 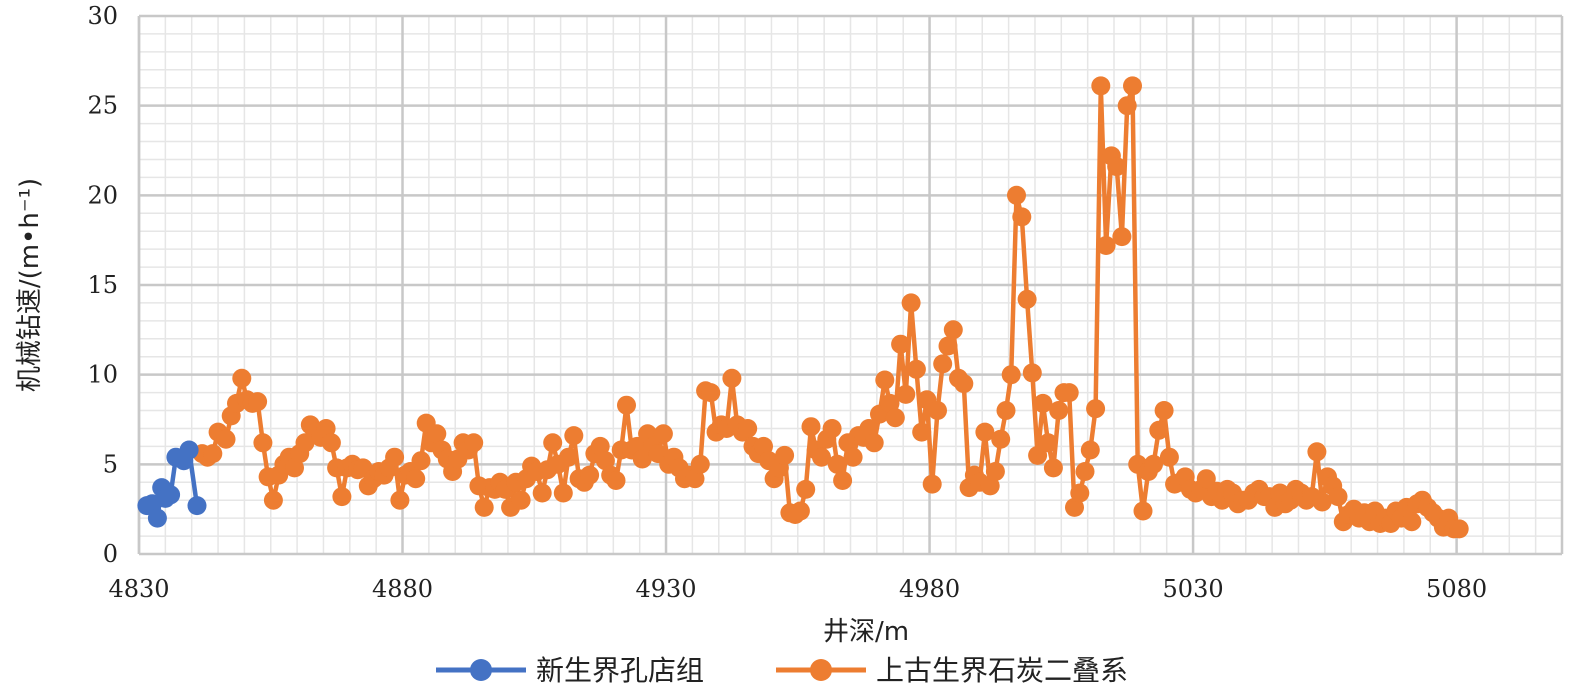 What do you see at coordinates (866, 632) in the screenshot?
I see `x-axis-label: 井深/m` at bounding box center [866, 632].